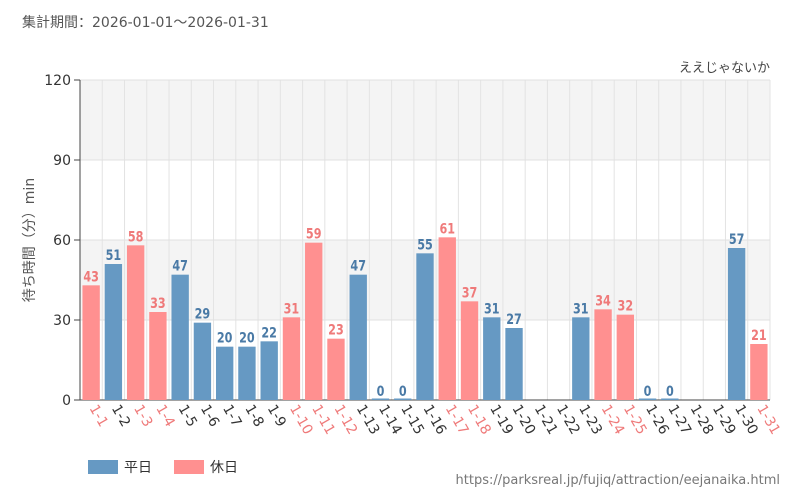  What do you see at coordinates (114, 255) in the screenshot?
I see `bar-value-label: 51` at bounding box center [114, 255].